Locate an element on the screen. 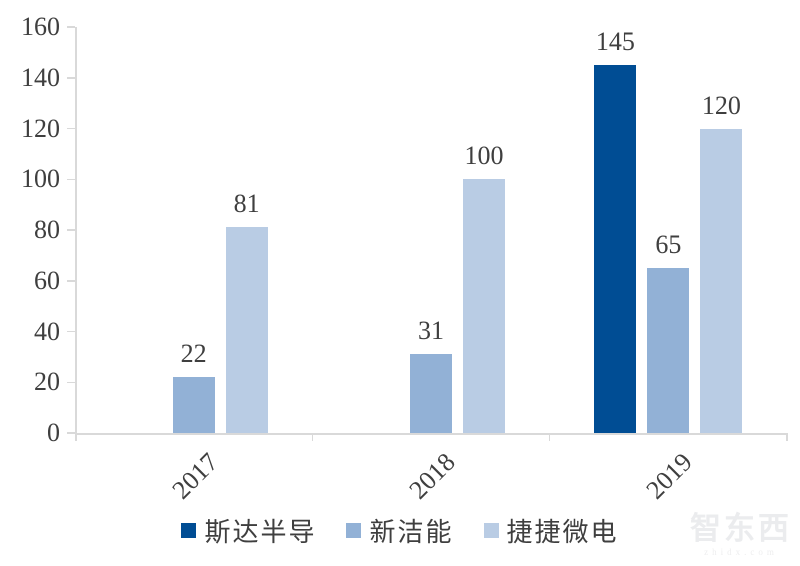  y-axis-tick-label: 60 is located at coordinates (47, 280).